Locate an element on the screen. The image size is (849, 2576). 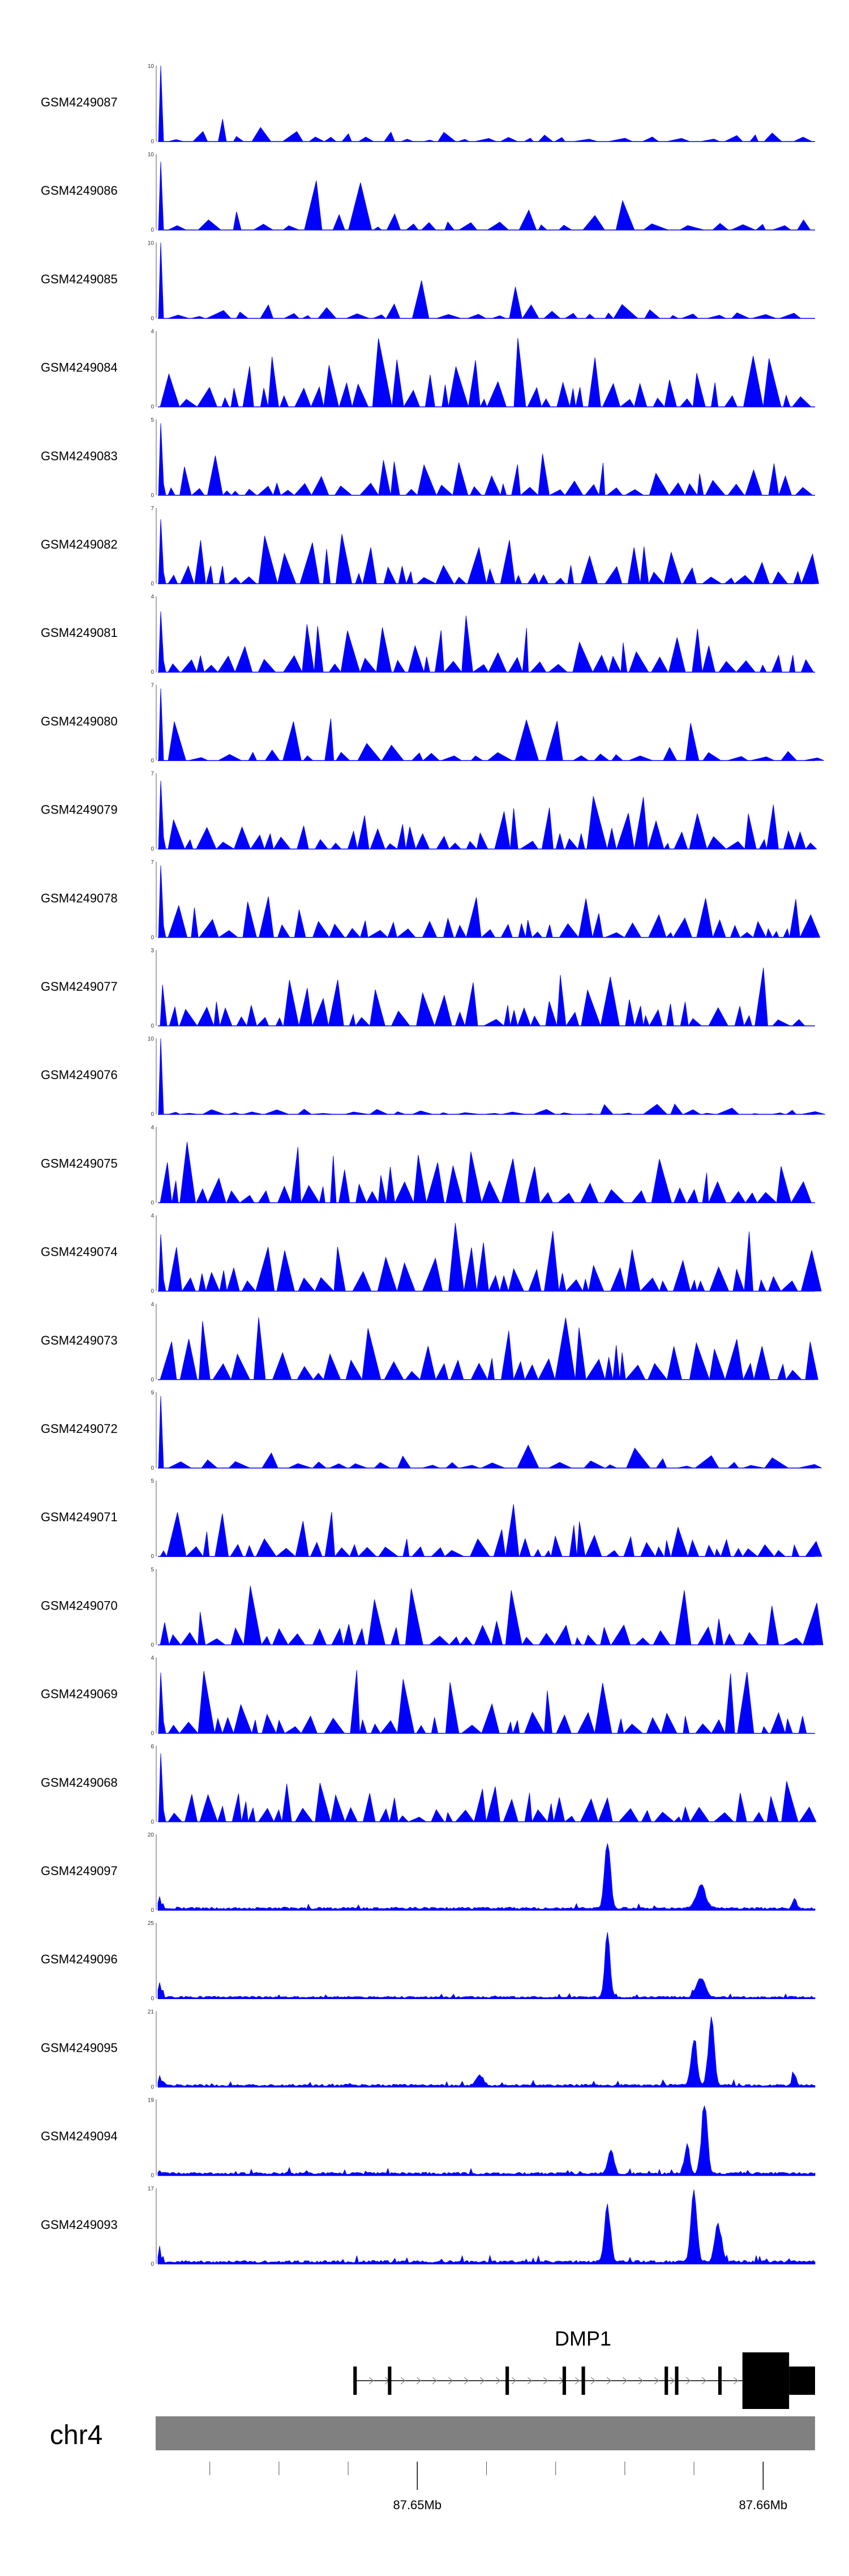
track-GSM4249080: GSM4249080 7 0 is located at coordinates (432, 723).